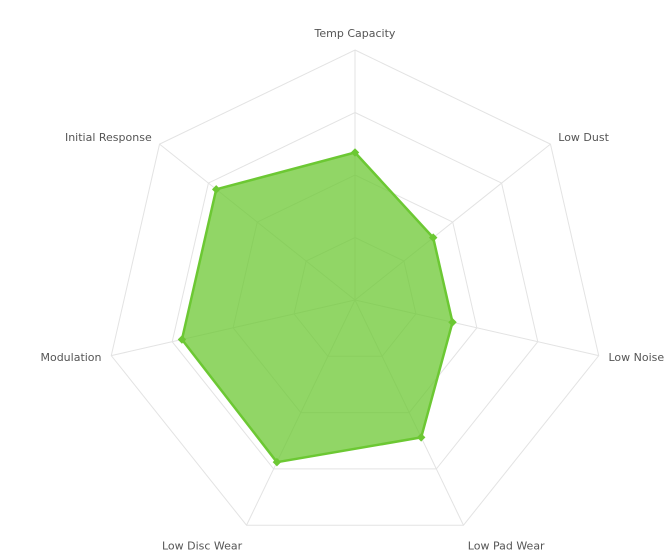 Image resolution: width=672 pixels, height=560 pixels. I want to click on axis-label: Low Dust, so click(583, 137).